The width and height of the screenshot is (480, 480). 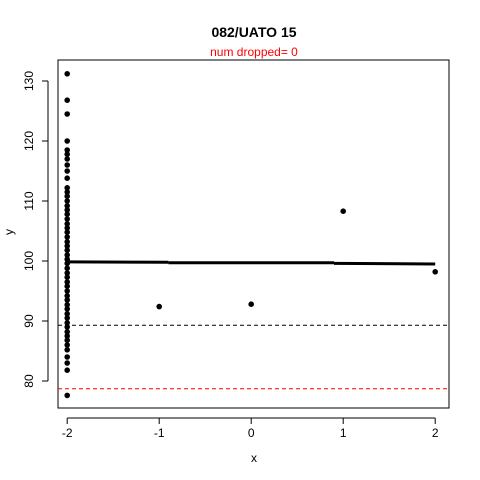 I want to click on y-tick-label: 130, so click(x=29, y=81).